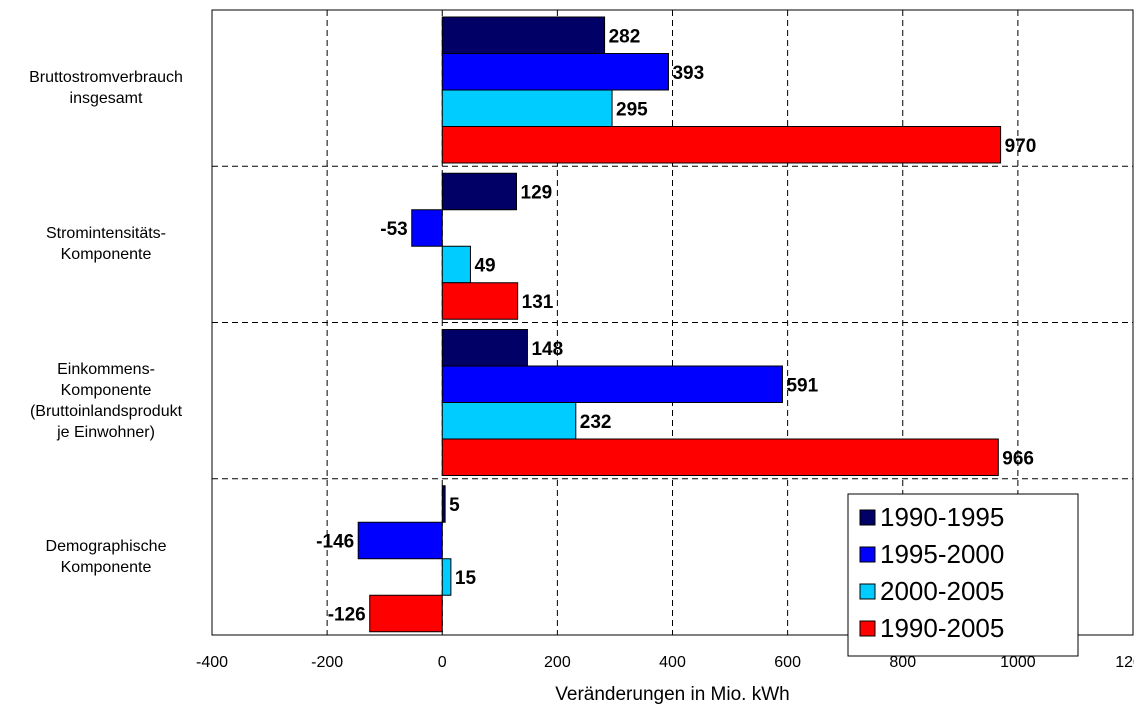 The height and width of the screenshot is (708, 1134). Describe the element at coordinates (942, 517) in the screenshot. I see `legend-label: 1990-1995` at that location.